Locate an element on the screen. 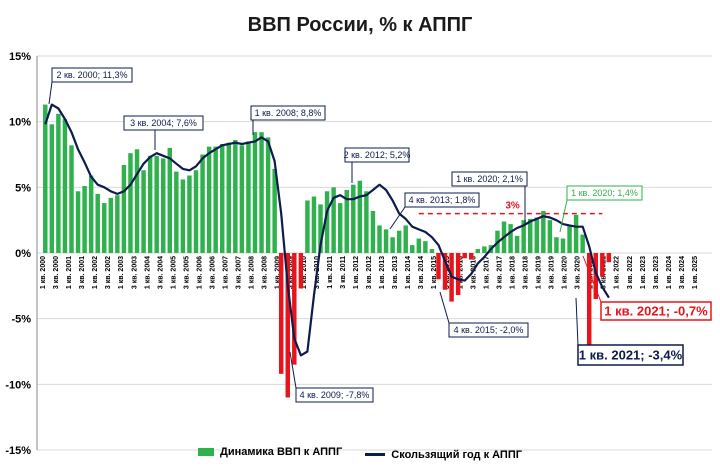  y-tick-label: 15% is located at coordinates (20, 57).